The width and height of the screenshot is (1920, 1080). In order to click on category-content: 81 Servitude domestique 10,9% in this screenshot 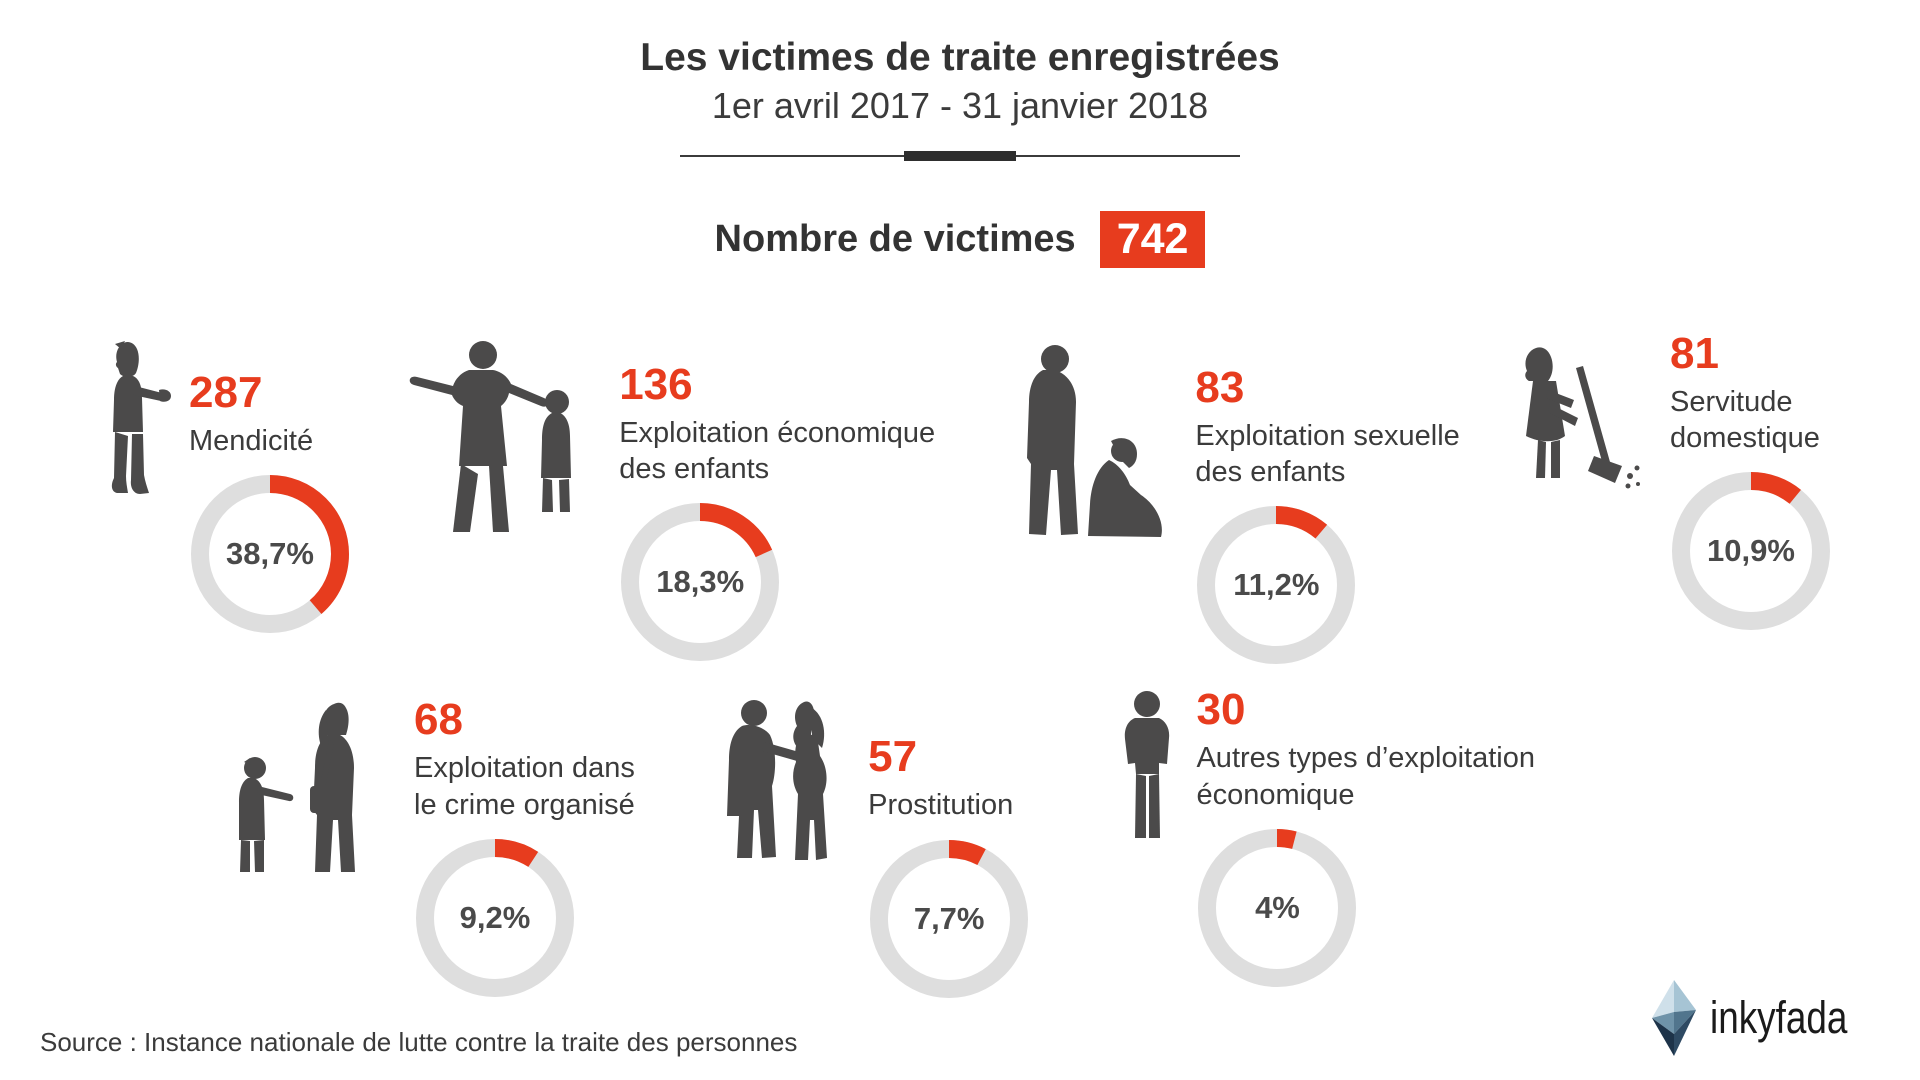, I will do `click(1749, 479)`.